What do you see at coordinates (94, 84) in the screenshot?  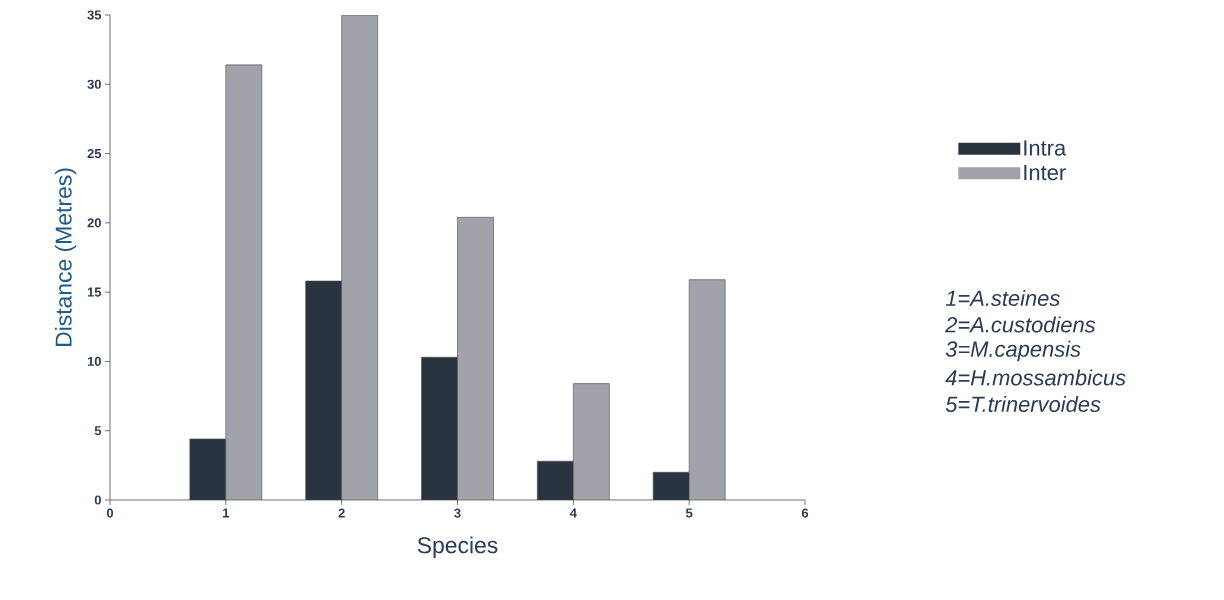 I see `y-tick-label: 30` at bounding box center [94, 84].